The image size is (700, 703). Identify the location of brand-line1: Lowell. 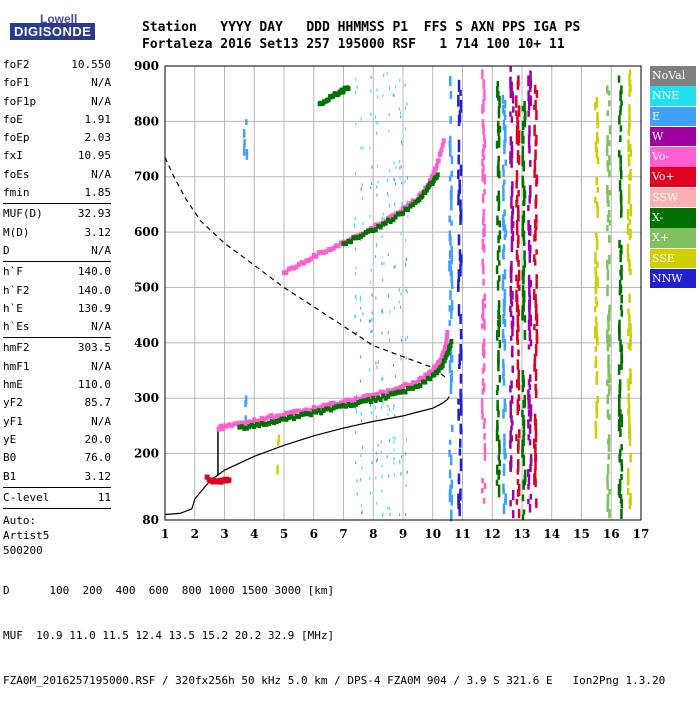
(59, 19).